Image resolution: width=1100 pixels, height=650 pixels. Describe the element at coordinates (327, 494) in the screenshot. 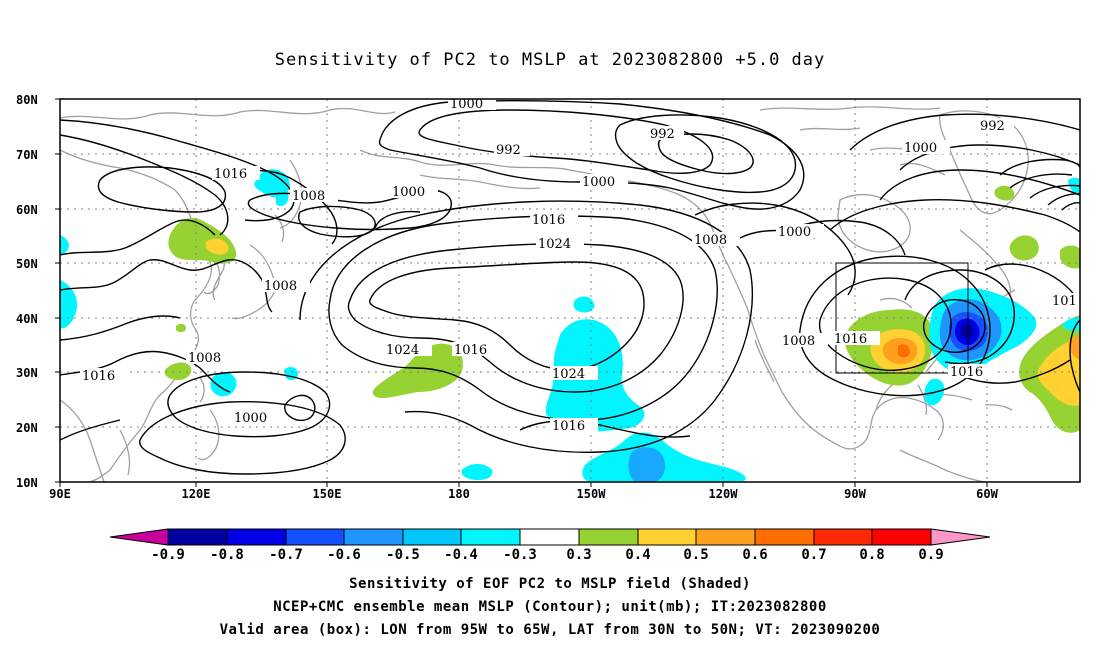

I see `lon-label: 150E` at that location.